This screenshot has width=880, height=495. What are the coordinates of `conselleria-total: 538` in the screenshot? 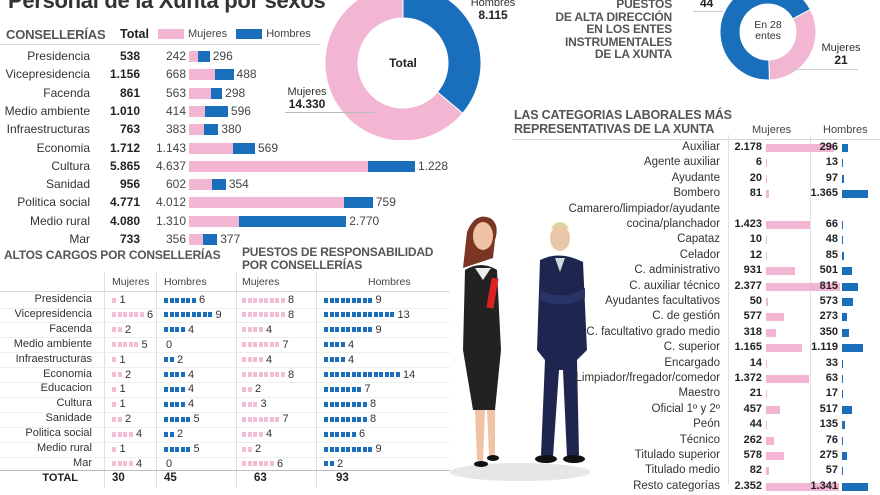 It's located at (129, 56).